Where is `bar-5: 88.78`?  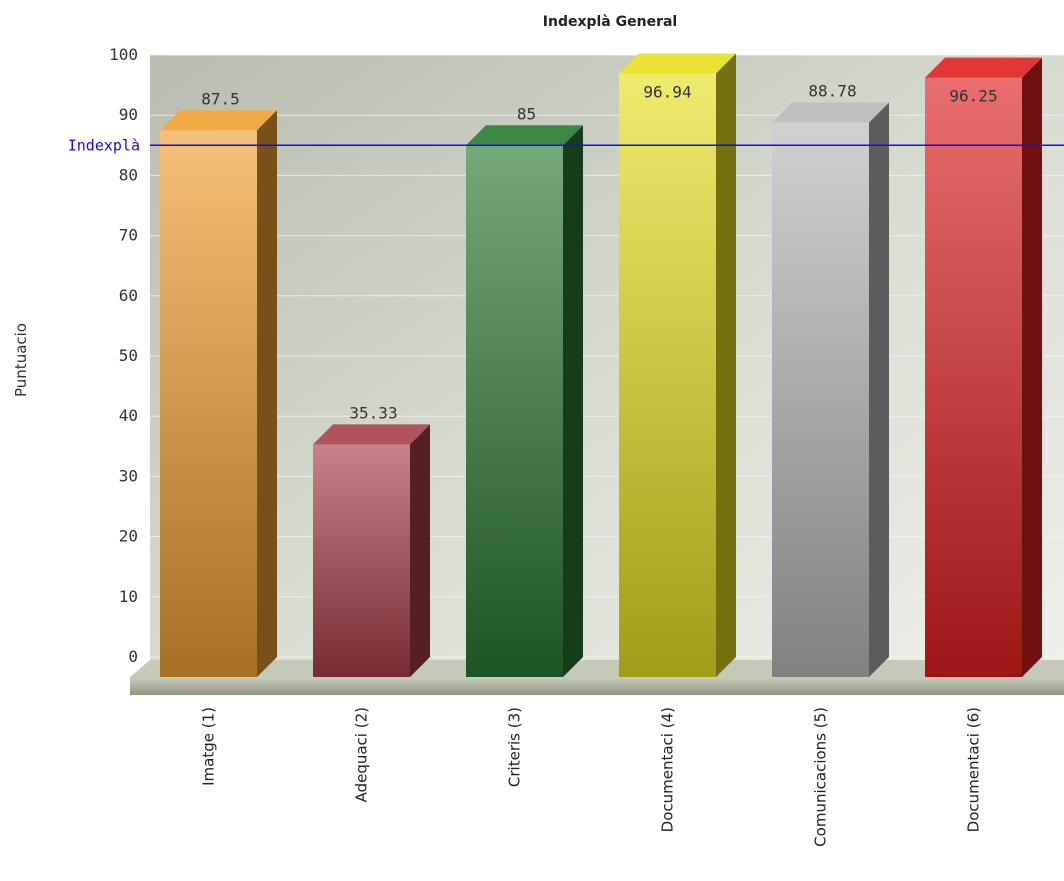
bar-5: 88.78 is located at coordinates (830, 379).